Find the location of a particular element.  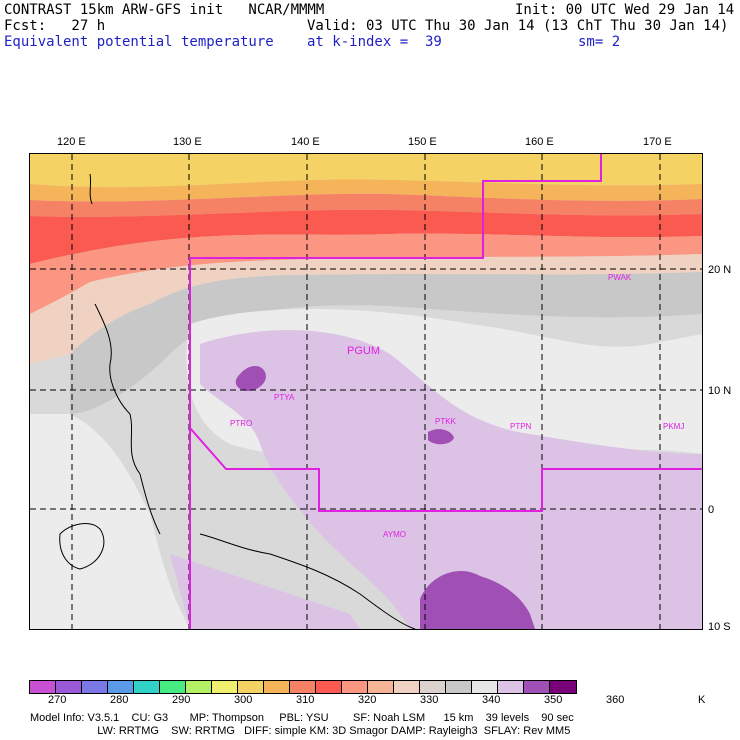

lon-label: 160 E is located at coordinates (539, 142).